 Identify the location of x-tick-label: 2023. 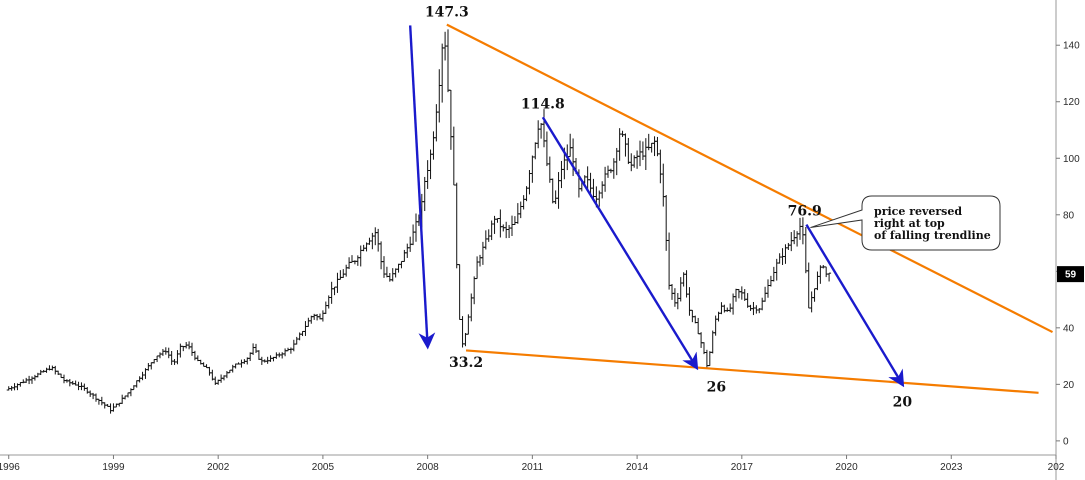
(951, 467).